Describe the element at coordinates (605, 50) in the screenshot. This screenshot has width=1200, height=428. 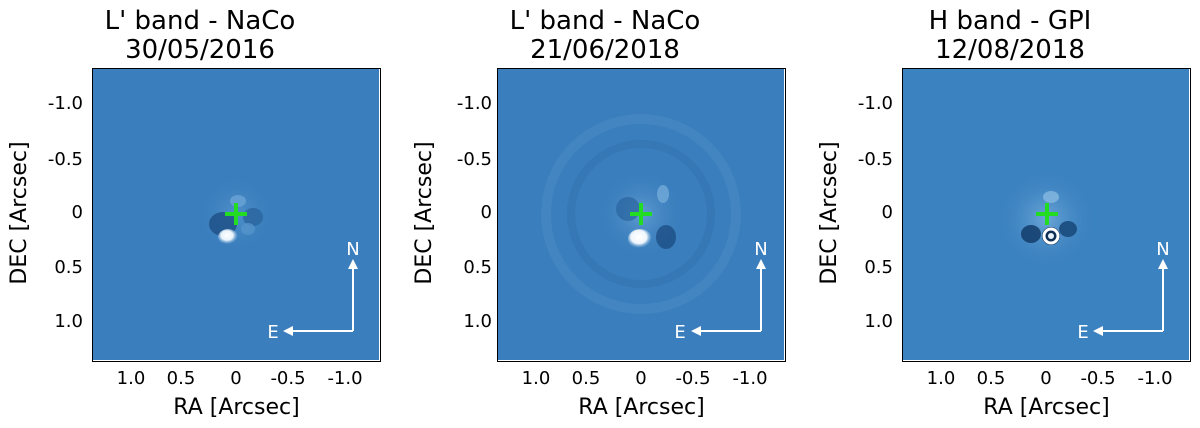
I see `panel-title-date: 21/06/2018` at that location.